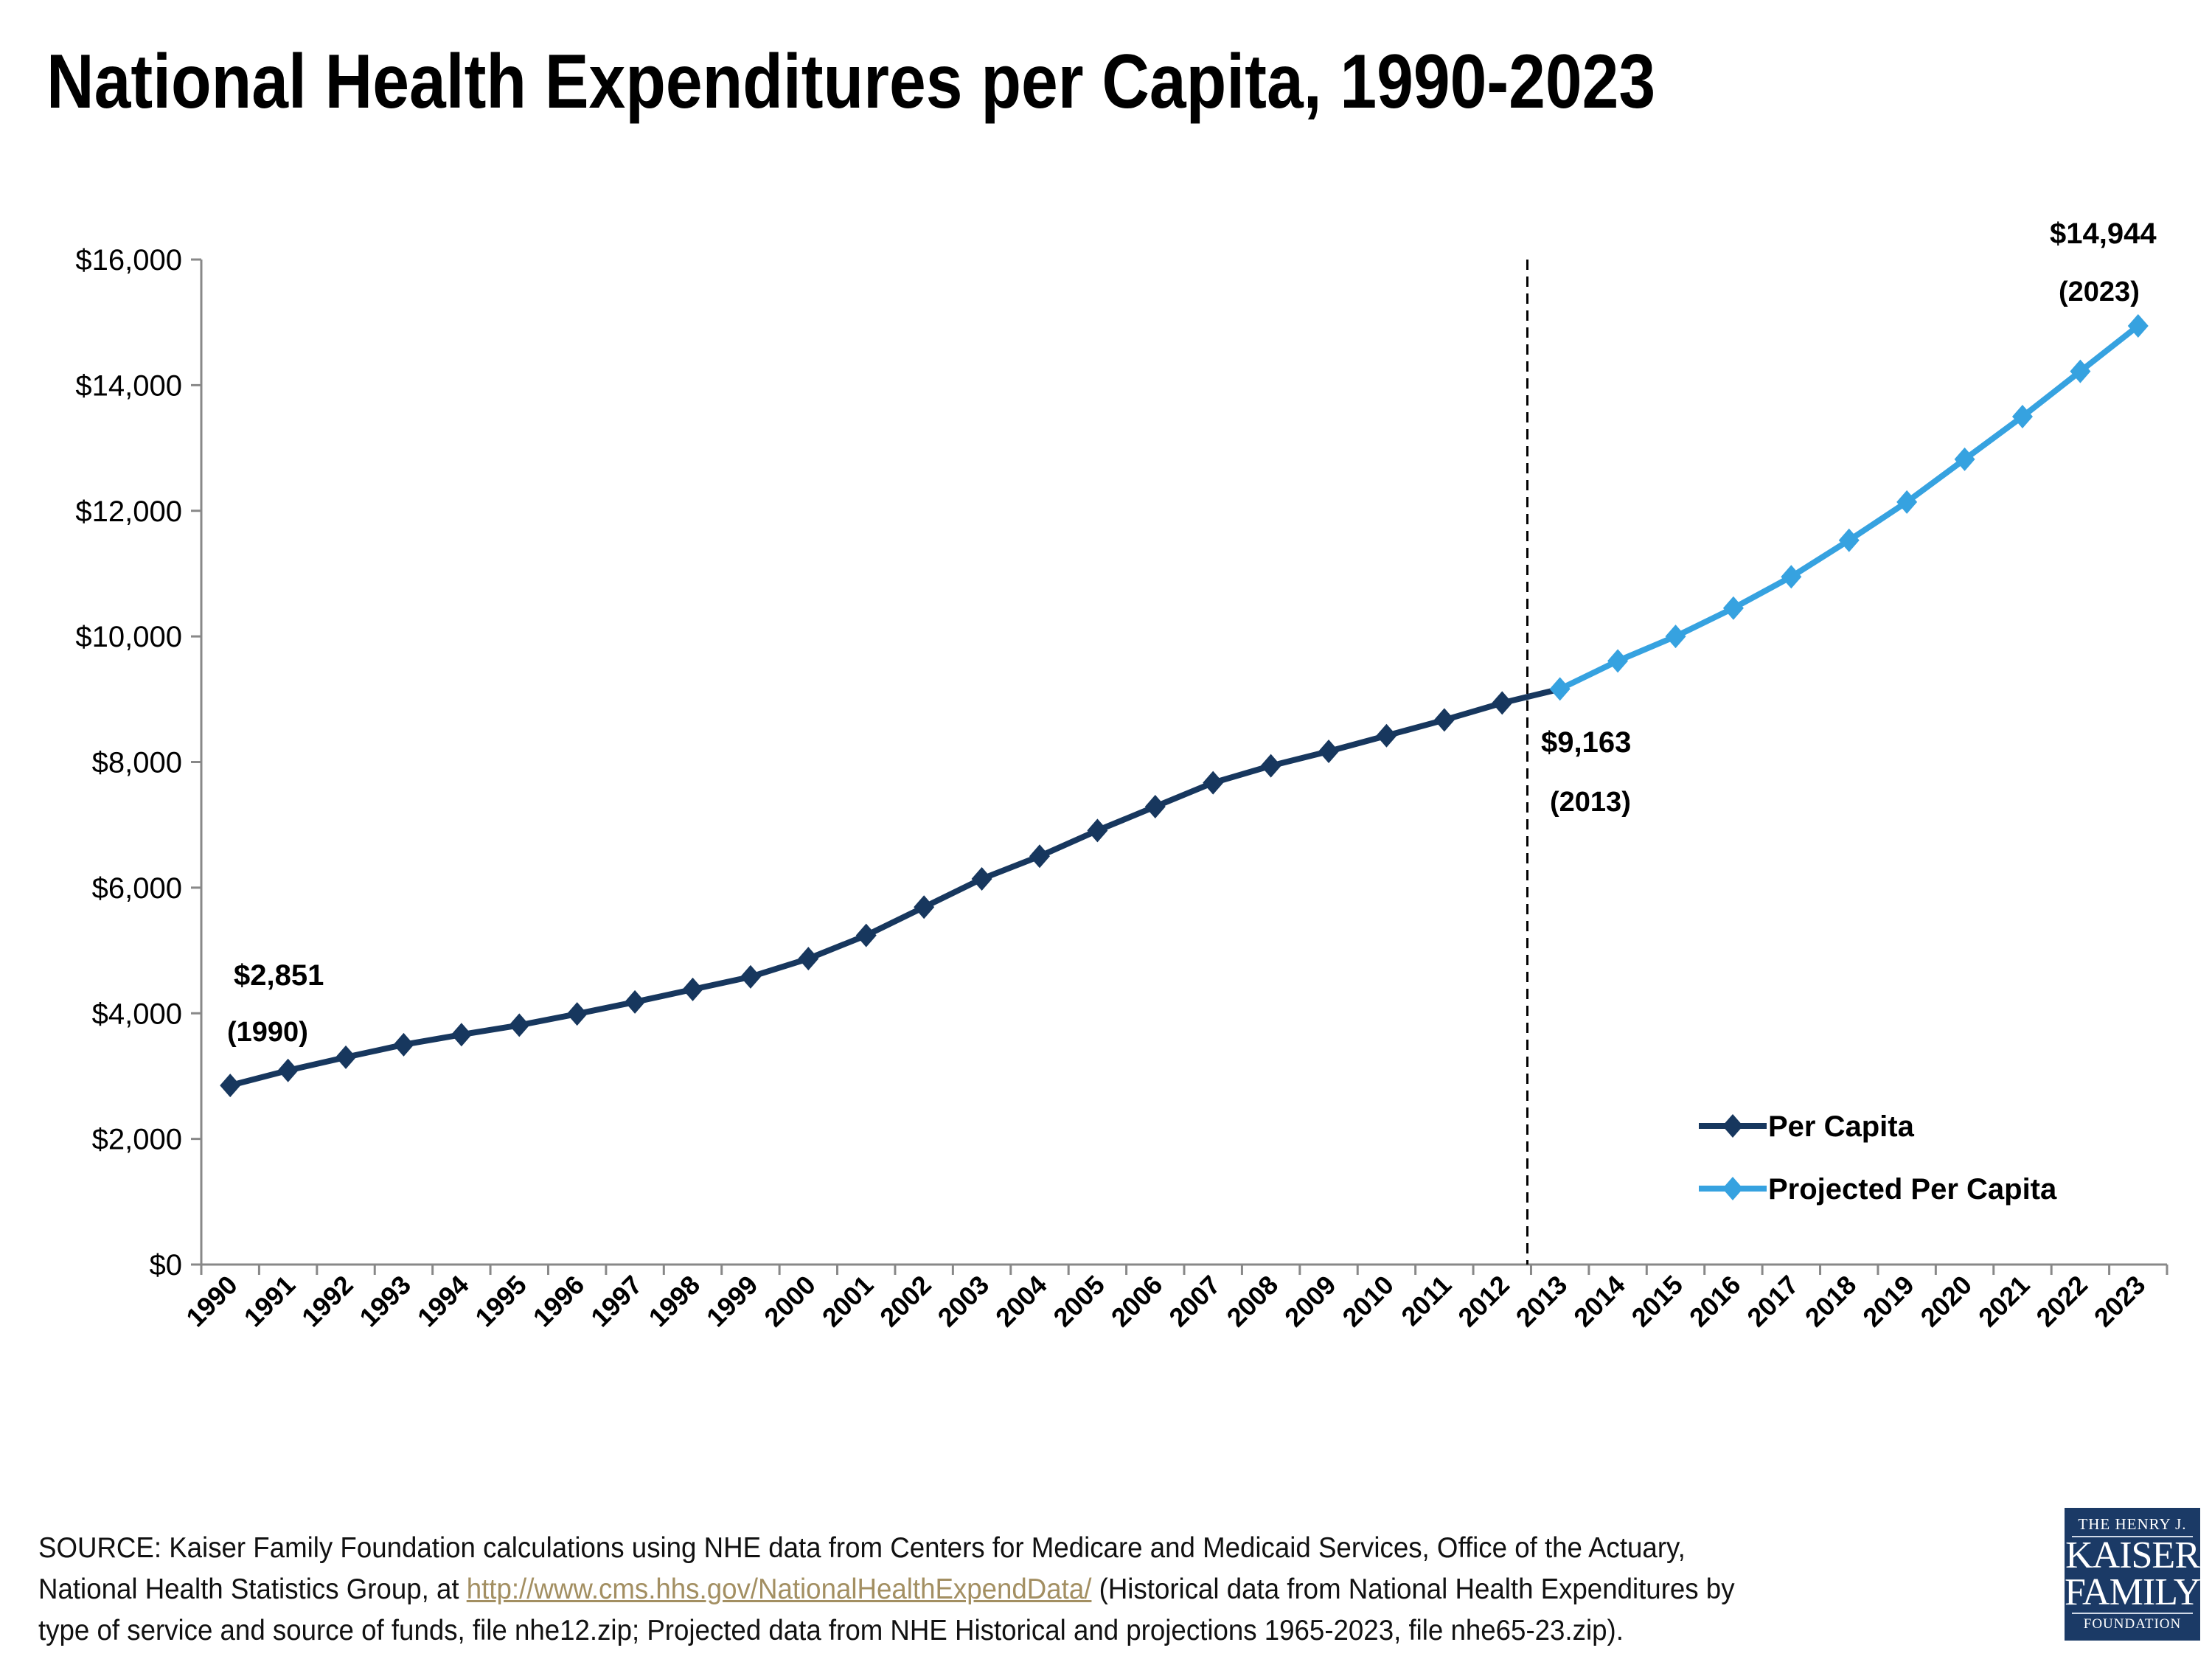 Image resolution: width=2212 pixels, height=1659 pixels. I want to click on x-tick-label: 2021, so click(2004, 1301).